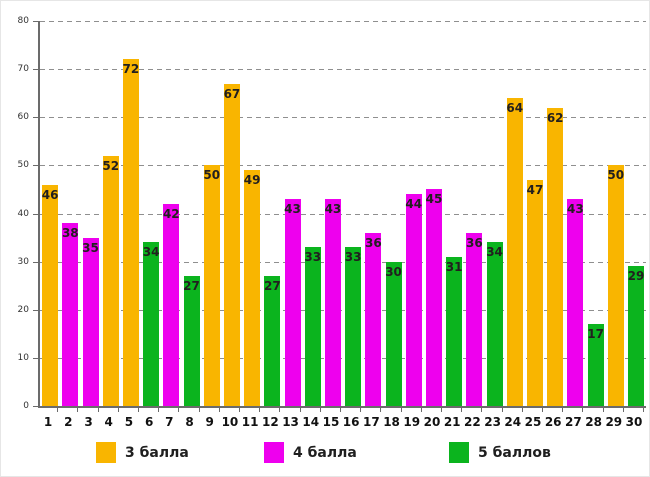 The height and width of the screenshot is (477, 650). Describe the element at coordinates (434, 297) in the screenshot. I see `bar-slot: 45` at that location.